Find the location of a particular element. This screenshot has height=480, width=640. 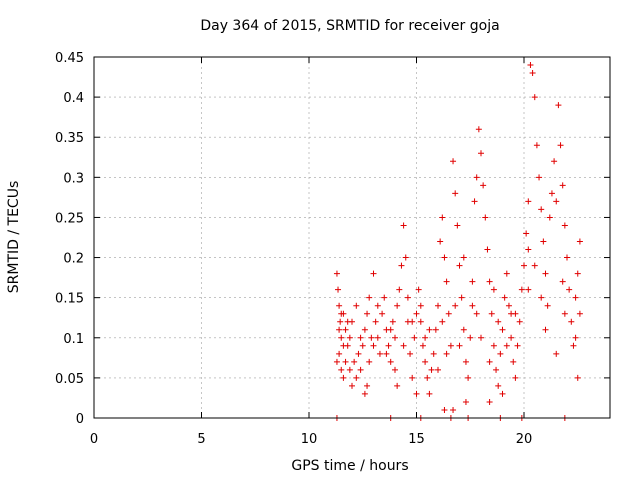

y-tick-label: 0.3 is located at coordinates (73, 178).